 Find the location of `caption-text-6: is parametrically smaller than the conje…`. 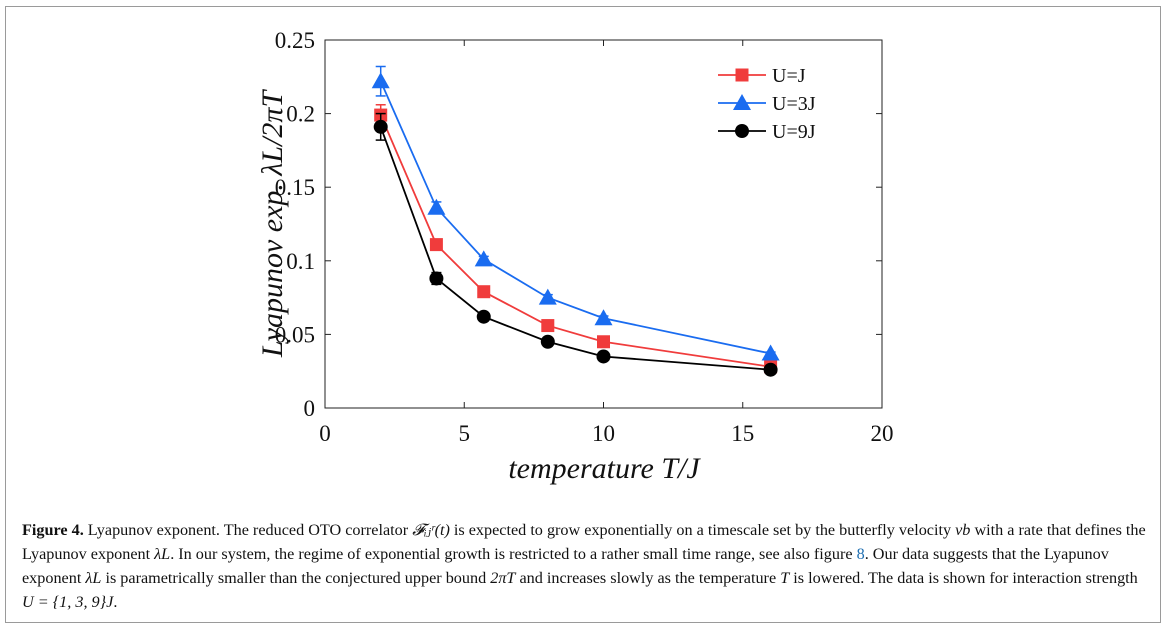

caption-text-6: is parametrically smaller than the conje… is located at coordinates (296, 578).